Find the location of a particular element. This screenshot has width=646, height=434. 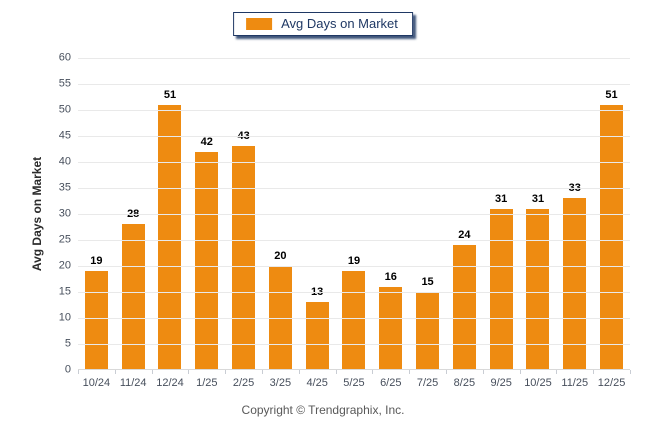

bar-10/25 is located at coordinates (538, 289).